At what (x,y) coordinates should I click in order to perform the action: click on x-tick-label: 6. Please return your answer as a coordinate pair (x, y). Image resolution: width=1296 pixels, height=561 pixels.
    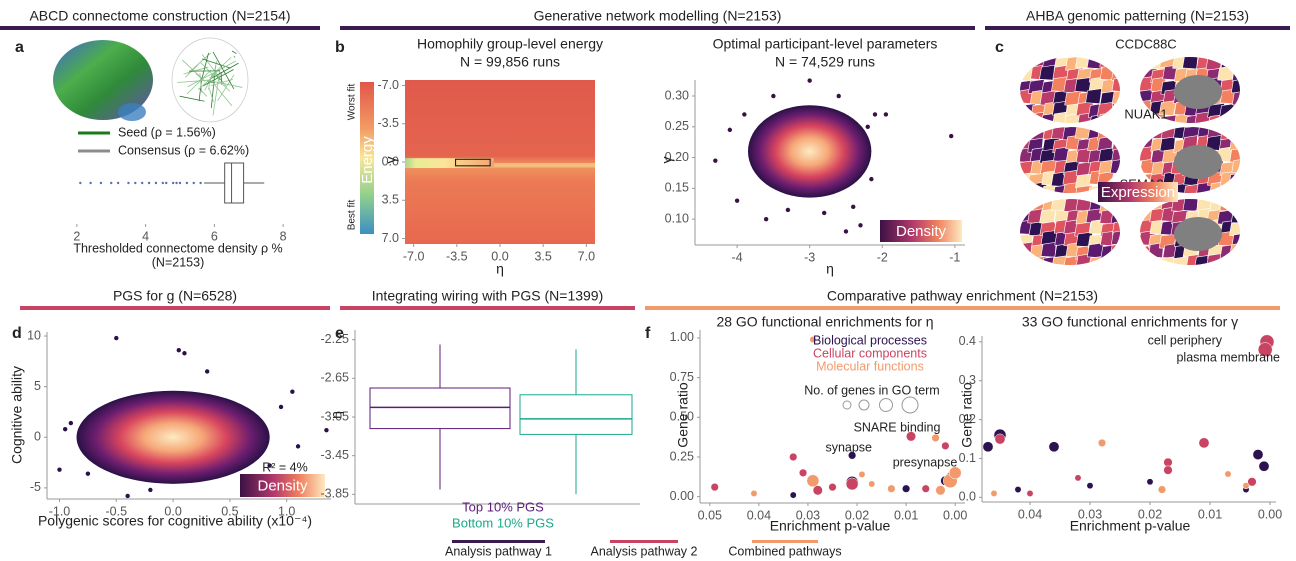
    Looking at the image, I should click on (214, 236).